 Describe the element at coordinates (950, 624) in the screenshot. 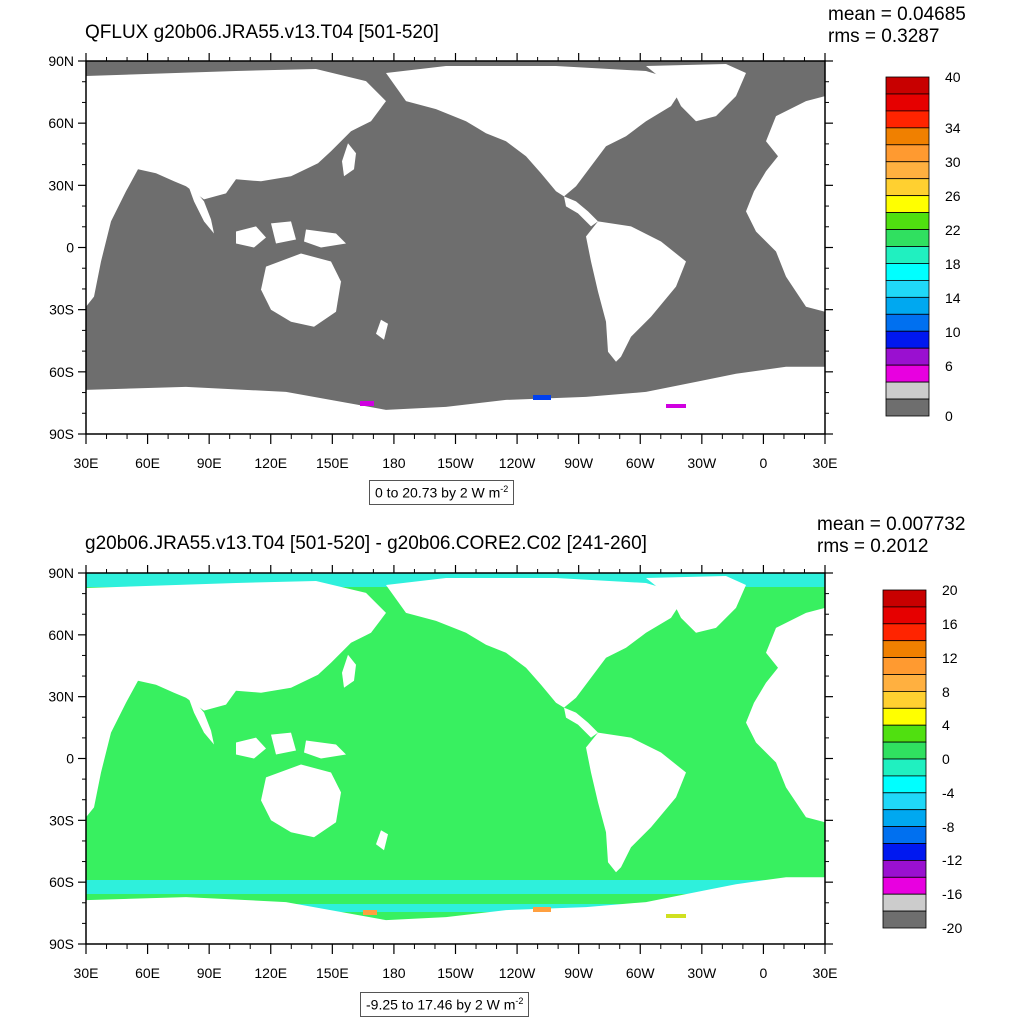

I see `colorbar-label: 16` at that location.